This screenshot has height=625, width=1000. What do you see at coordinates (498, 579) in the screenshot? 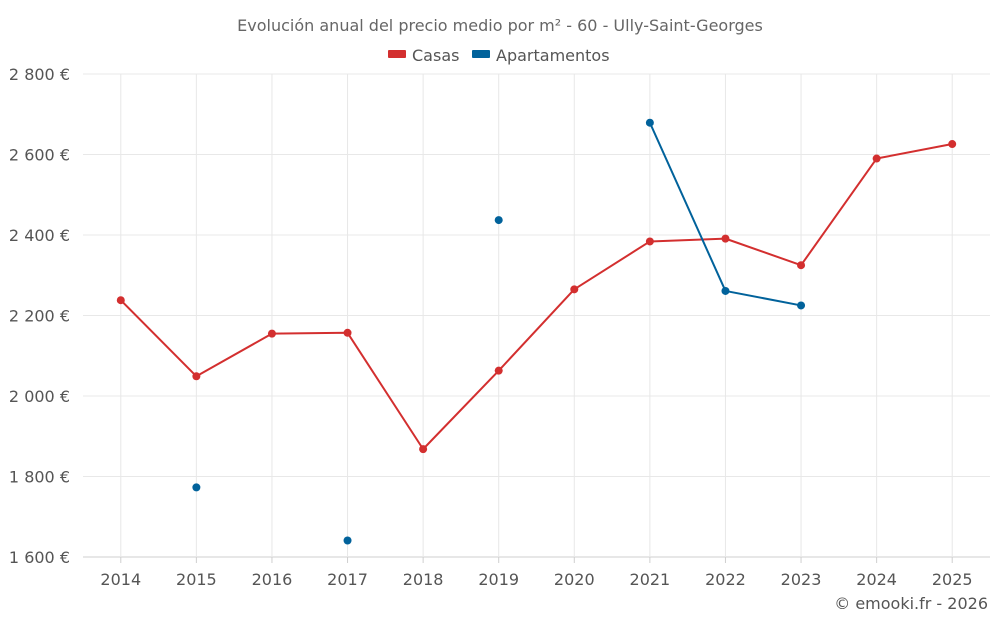
I see `x-tick-label: 2019` at bounding box center [498, 579].